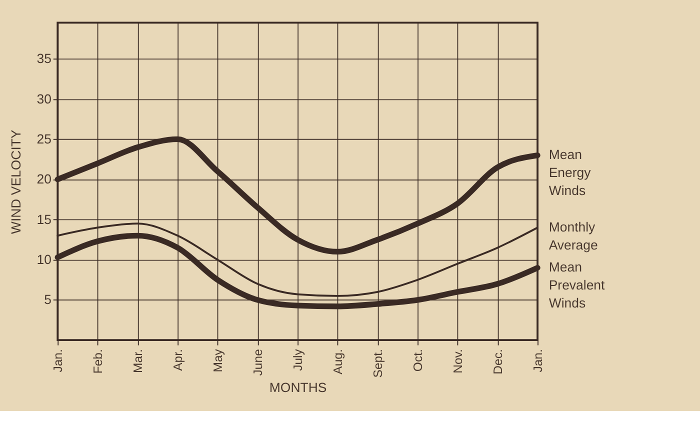 The height and width of the screenshot is (422, 700). Describe the element at coordinates (417, 360) in the screenshot. I see `x-tick-label: Oct.` at that location.